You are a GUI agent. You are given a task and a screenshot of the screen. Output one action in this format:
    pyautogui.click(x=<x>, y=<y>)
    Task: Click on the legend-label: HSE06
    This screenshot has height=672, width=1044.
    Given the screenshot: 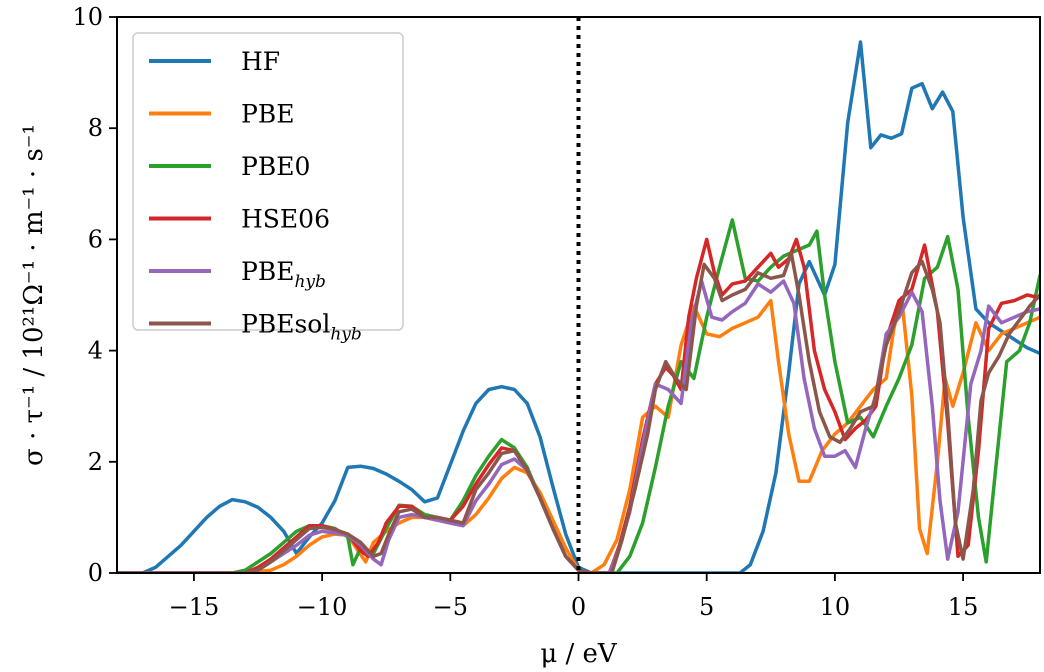 What is the action you would take?
    pyautogui.click(x=285, y=219)
    